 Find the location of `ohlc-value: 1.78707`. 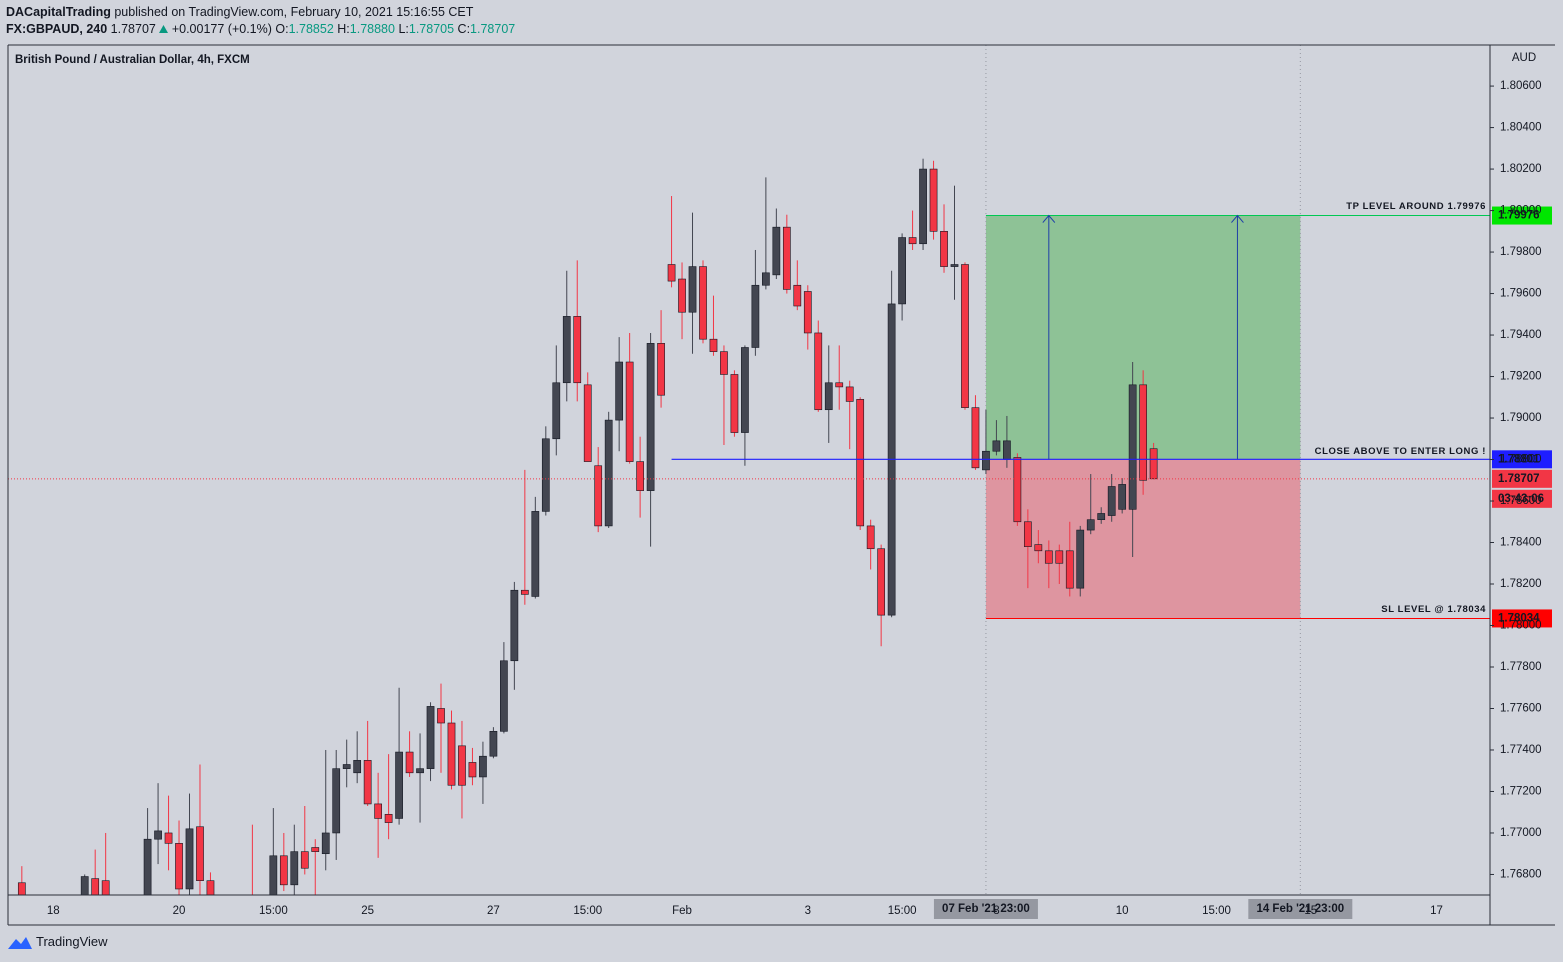

ohlc-value: 1.78707 is located at coordinates (493, 29).